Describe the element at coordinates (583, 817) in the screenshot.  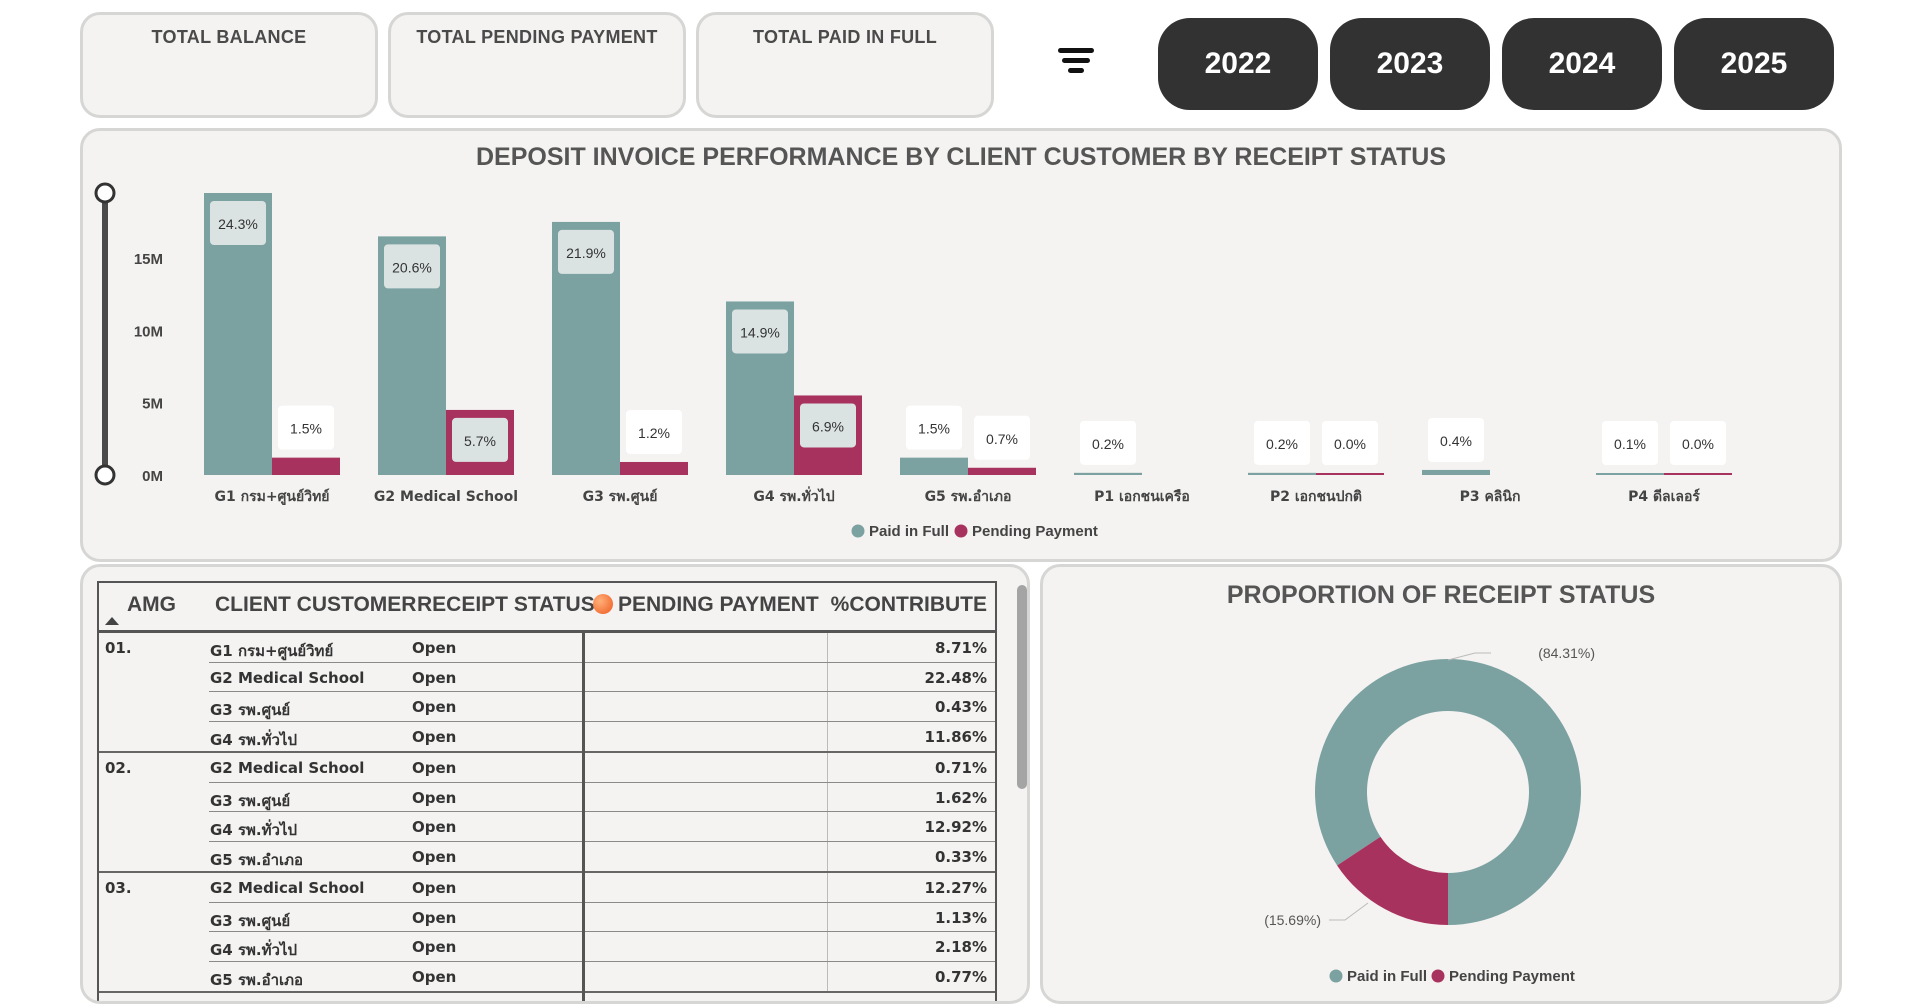
I see `column-divider` at that location.